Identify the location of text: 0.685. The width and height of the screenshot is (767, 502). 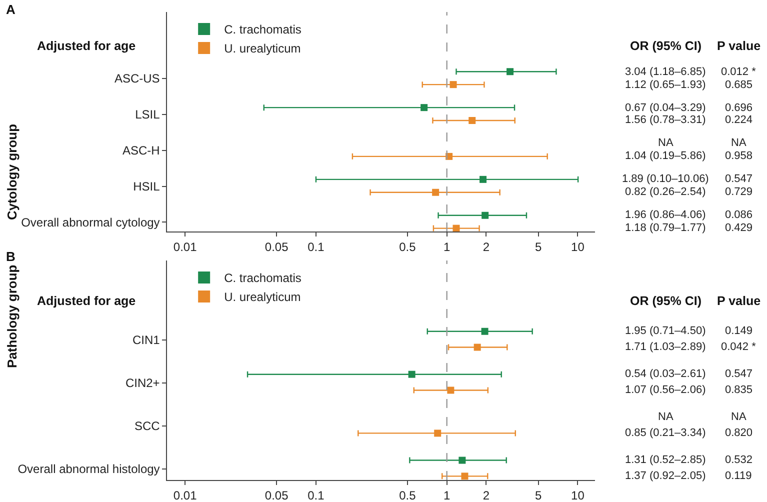
(739, 85).